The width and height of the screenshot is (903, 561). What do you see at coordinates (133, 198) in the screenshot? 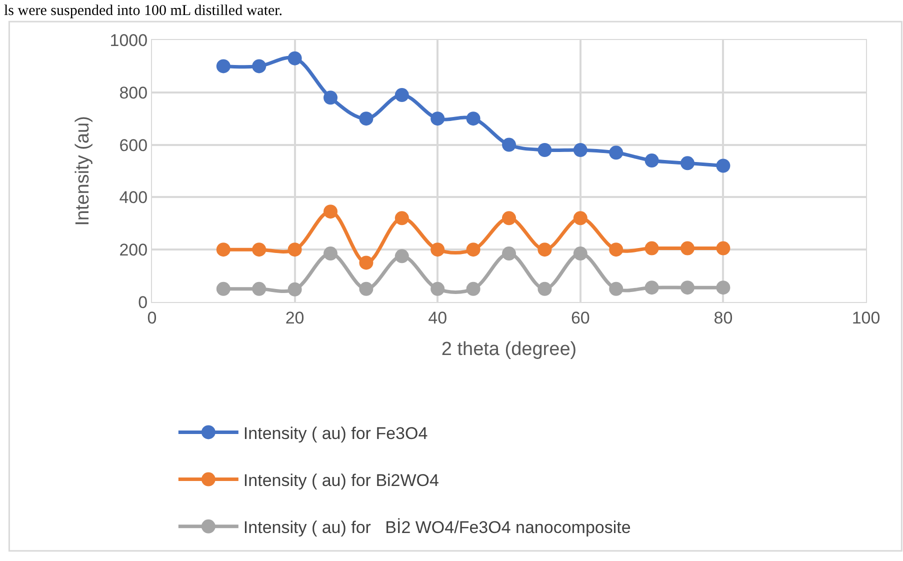
I see `y-tick-label: 400` at bounding box center [133, 198].